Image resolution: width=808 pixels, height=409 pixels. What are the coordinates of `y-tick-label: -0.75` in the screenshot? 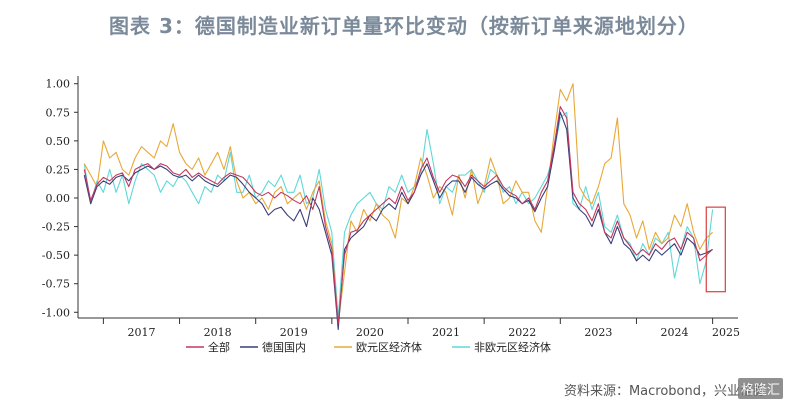 It's located at (56, 284).